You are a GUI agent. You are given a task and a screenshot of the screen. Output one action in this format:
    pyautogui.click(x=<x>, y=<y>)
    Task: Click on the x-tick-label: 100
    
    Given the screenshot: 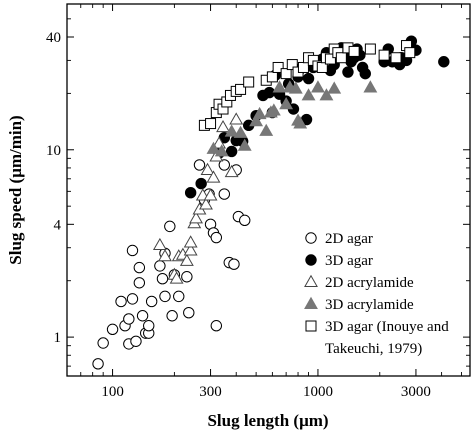 What is the action you would take?
    pyautogui.click(x=112, y=392)
    